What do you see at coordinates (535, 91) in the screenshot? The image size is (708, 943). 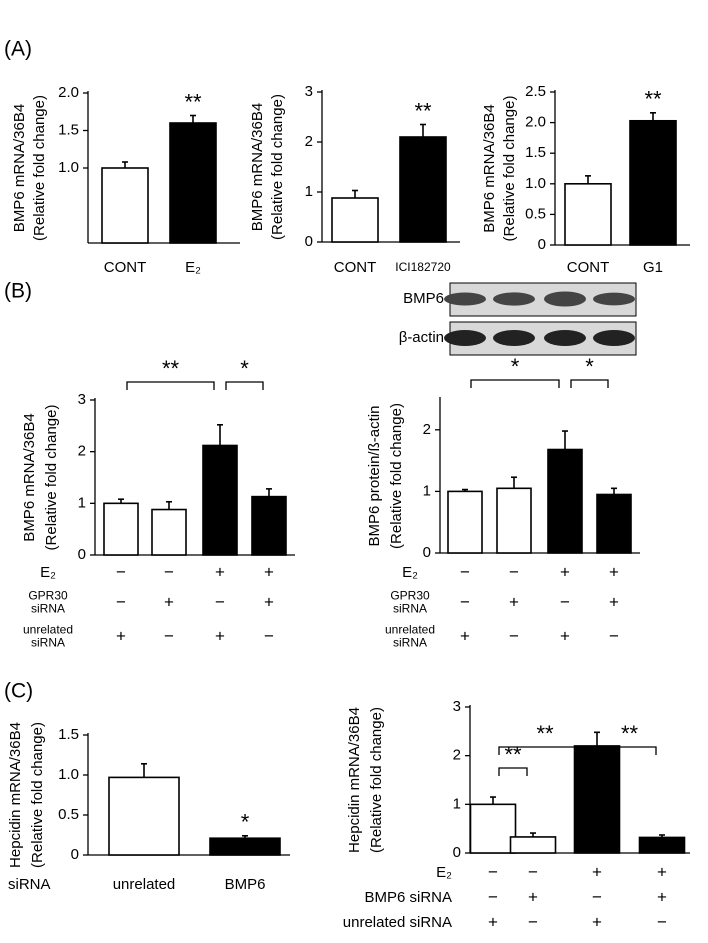 I see `y-tick-label: 2.5` at bounding box center [535, 91].